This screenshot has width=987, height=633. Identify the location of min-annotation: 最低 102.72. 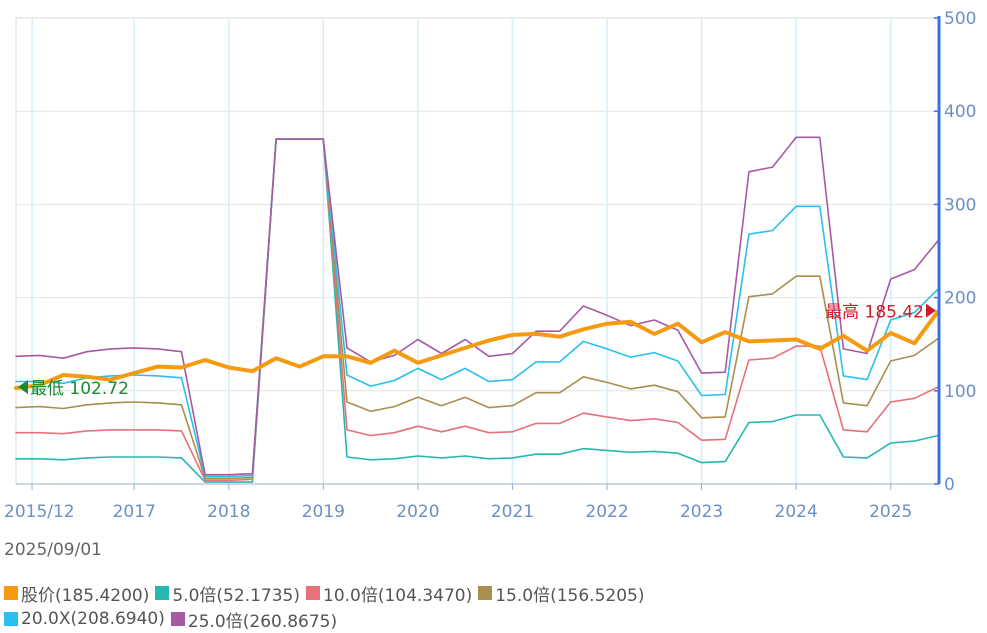
(79, 389).